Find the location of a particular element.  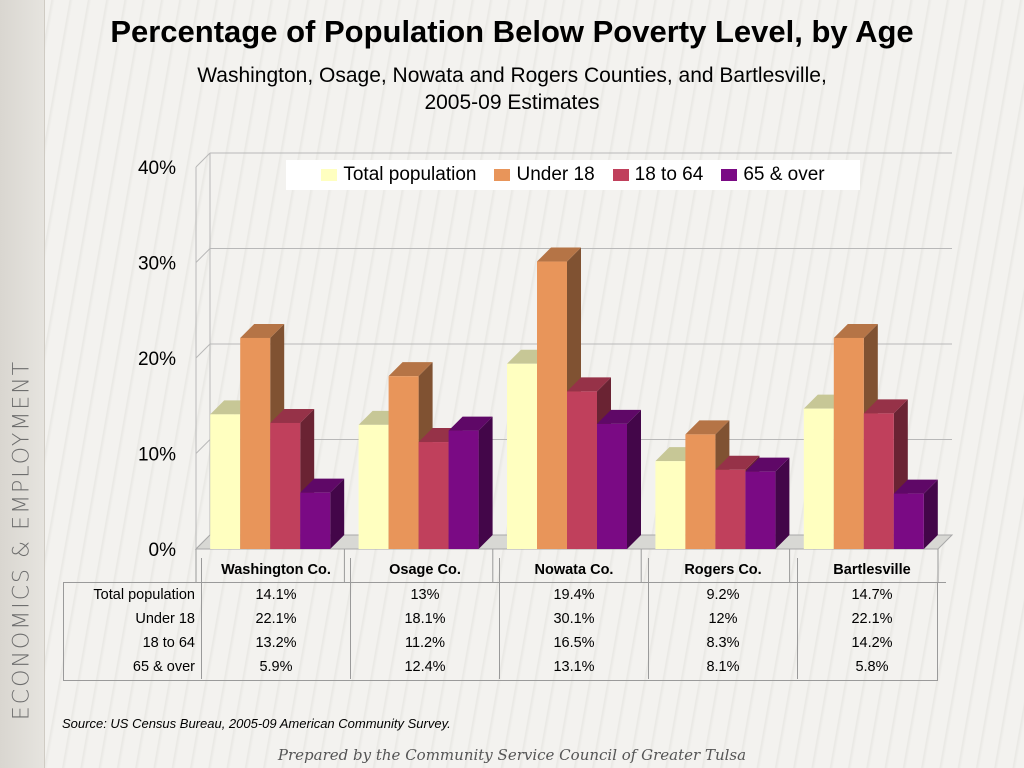

table-cell: 13% is located at coordinates (425, 594).